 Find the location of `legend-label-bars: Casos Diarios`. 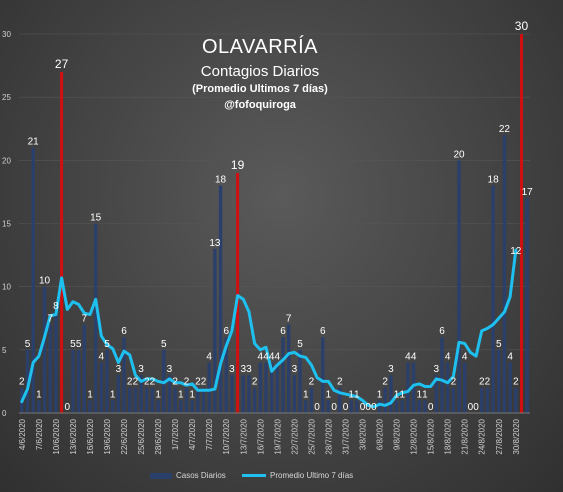

legend-label-bars: Casos Diarios is located at coordinates (201, 475).